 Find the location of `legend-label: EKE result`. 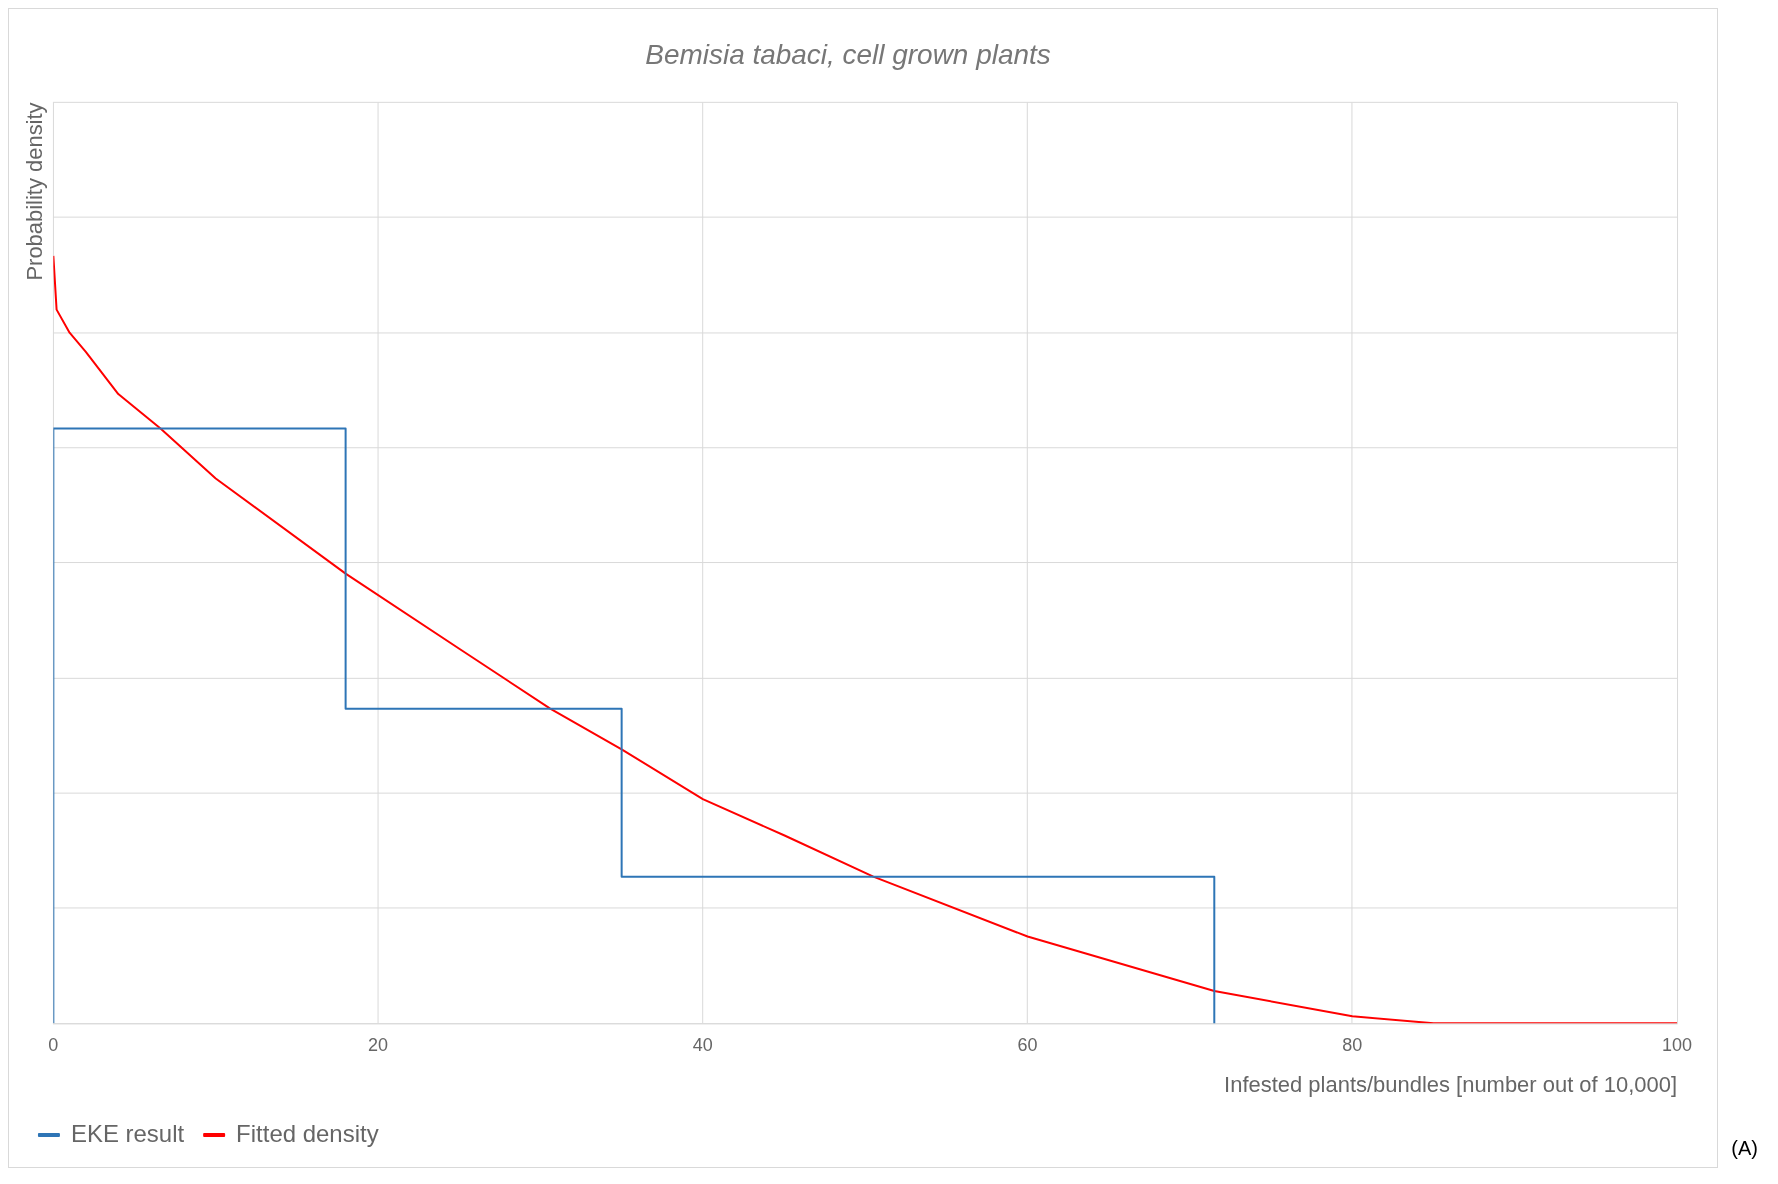

legend-label: EKE result is located at coordinates (127, 1133).